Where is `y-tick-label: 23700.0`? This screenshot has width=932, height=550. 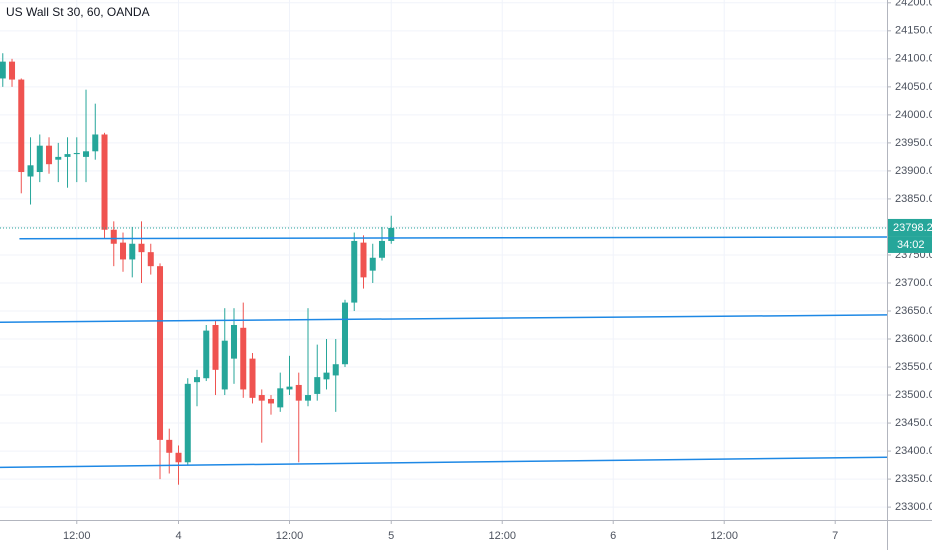
y-tick-label: 23700.0 is located at coordinates (913, 283).